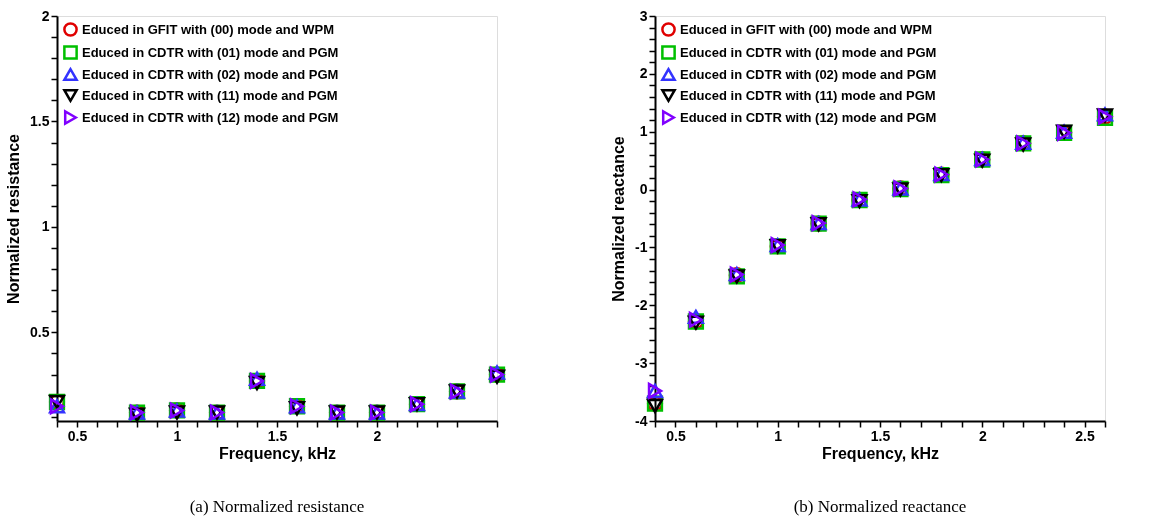 This screenshot has height=529, width=1169. What do you see at coordinates (40, 331) in the screenshot?
I see `y-tick-label: 0.5` at bounding box center [40, 331].